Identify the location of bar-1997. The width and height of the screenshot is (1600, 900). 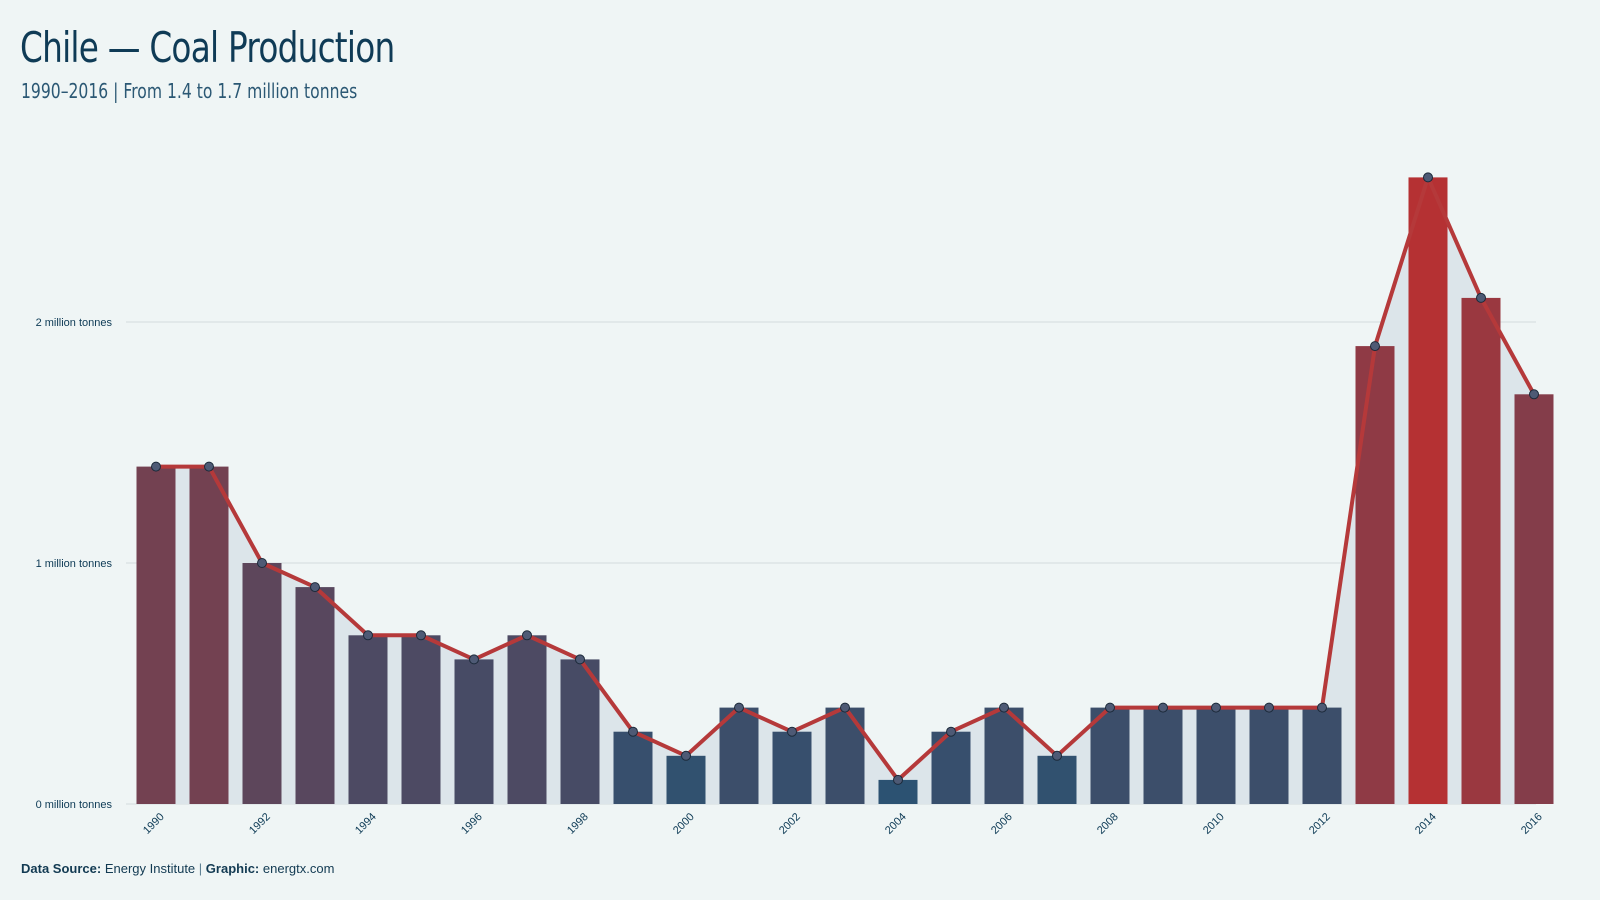
(527, 719).